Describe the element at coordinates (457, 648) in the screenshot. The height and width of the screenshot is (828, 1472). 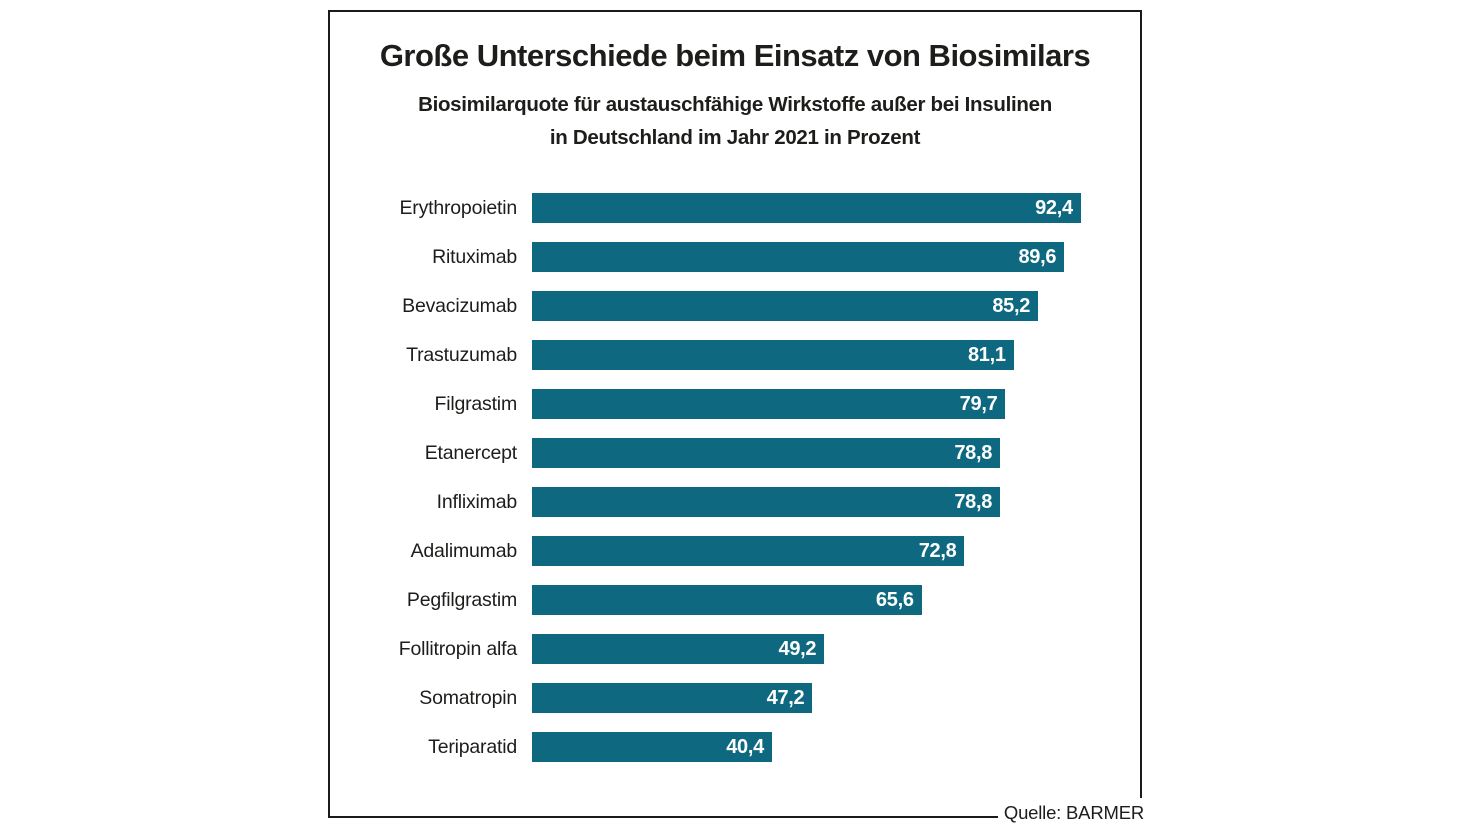
I see `category-label: Follitropin alfa` at that location.